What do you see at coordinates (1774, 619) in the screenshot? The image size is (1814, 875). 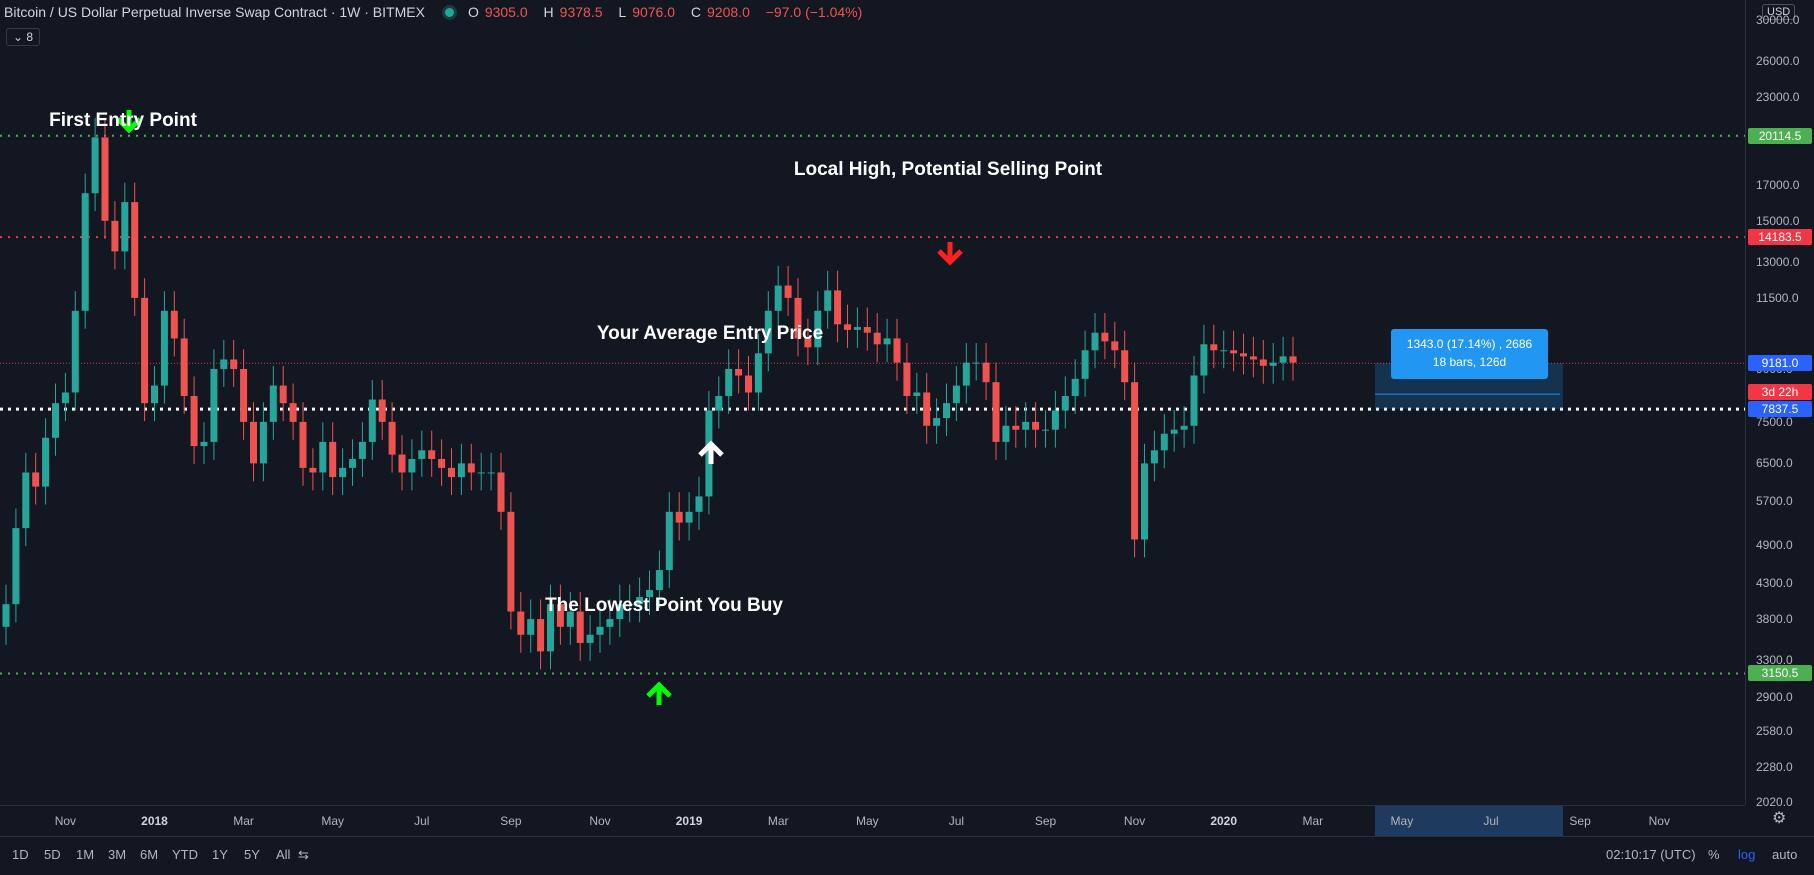 I see `price-tick: 3800.0` at bounding box center [1774, 619].